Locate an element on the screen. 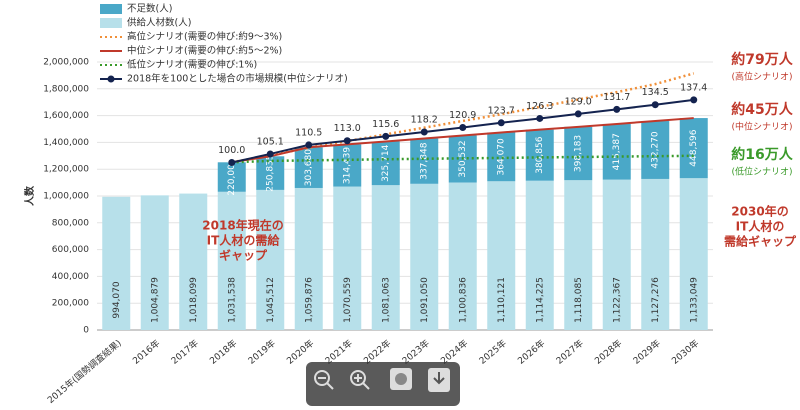 The width and height of the screenshot is (800, 410). y-axis-label: 人数 is located at coordinates (29, 195).